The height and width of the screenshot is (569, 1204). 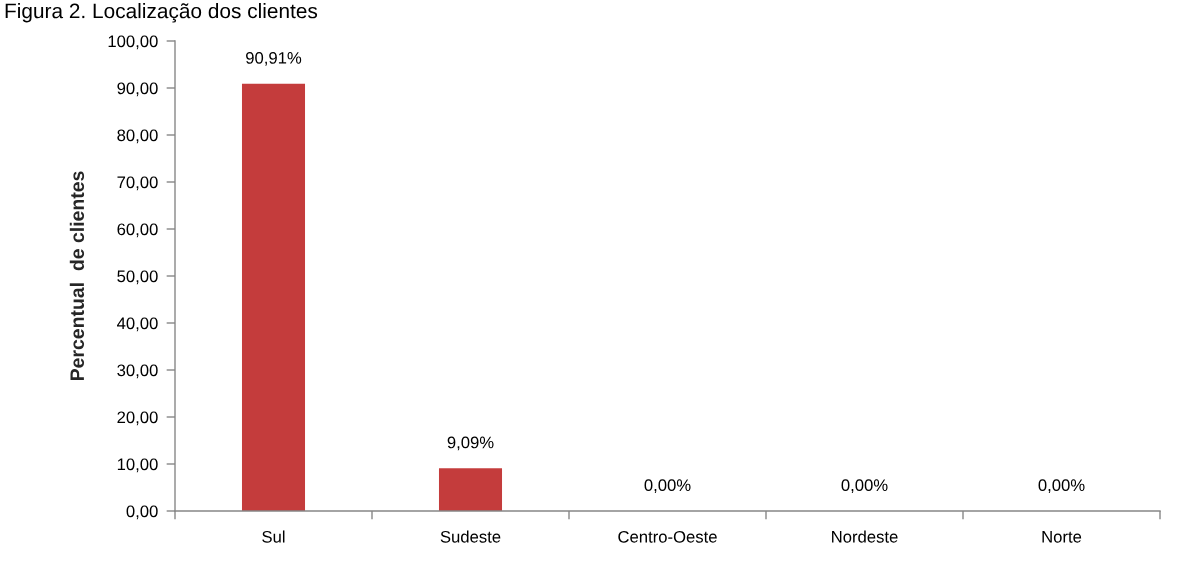 I want to click on y-tick-label: 90,00, so click(x=137, y=89).